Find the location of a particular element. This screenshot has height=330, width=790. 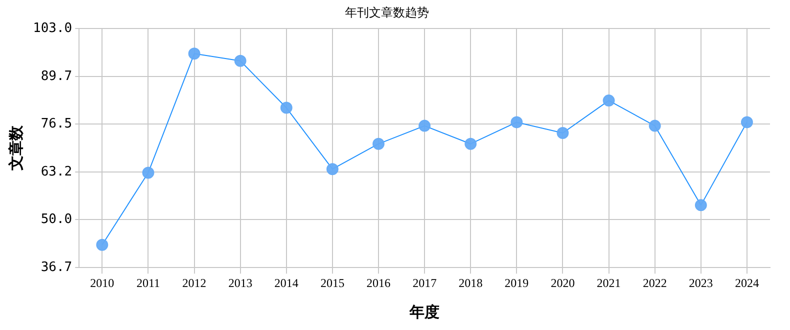

x-tick-label: 2013 is located at coordinates (240, 283).